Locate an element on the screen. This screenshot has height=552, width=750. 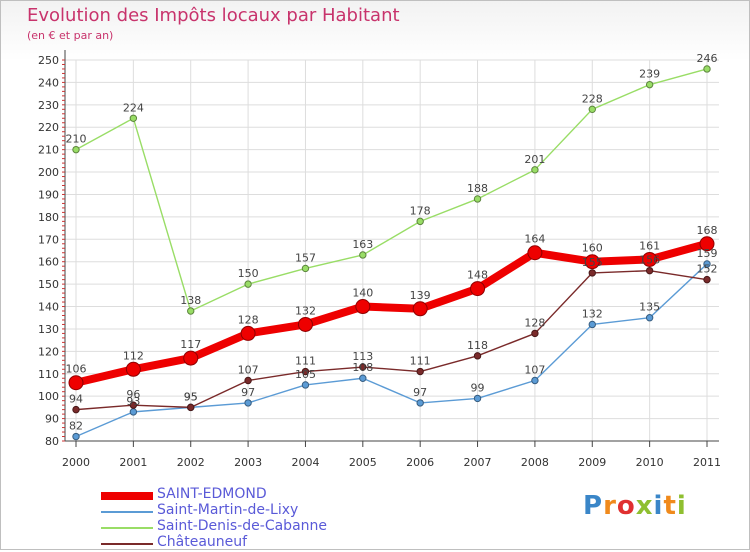
legend-label: SAINT-EDMOND is located at coordinates (212, 494).